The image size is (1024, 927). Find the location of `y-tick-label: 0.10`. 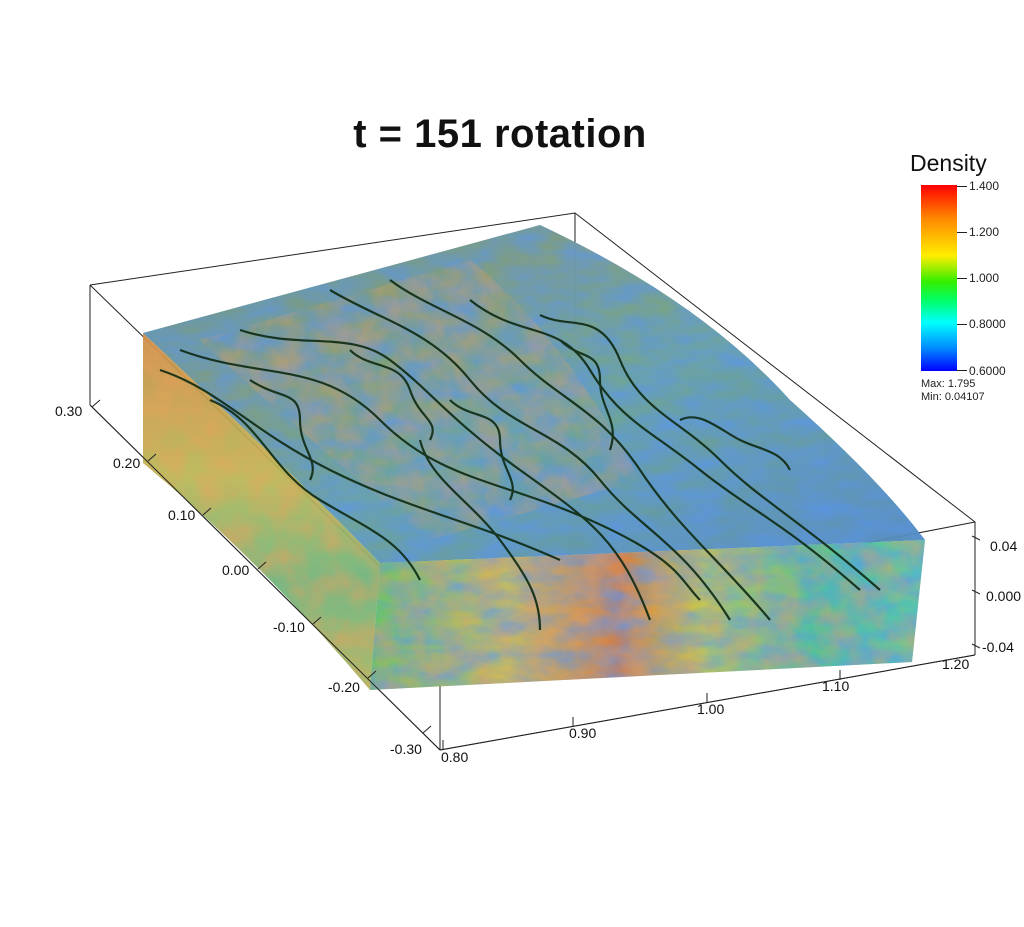

y-tick-label: 0.10 is located at coordinates (181, 515).